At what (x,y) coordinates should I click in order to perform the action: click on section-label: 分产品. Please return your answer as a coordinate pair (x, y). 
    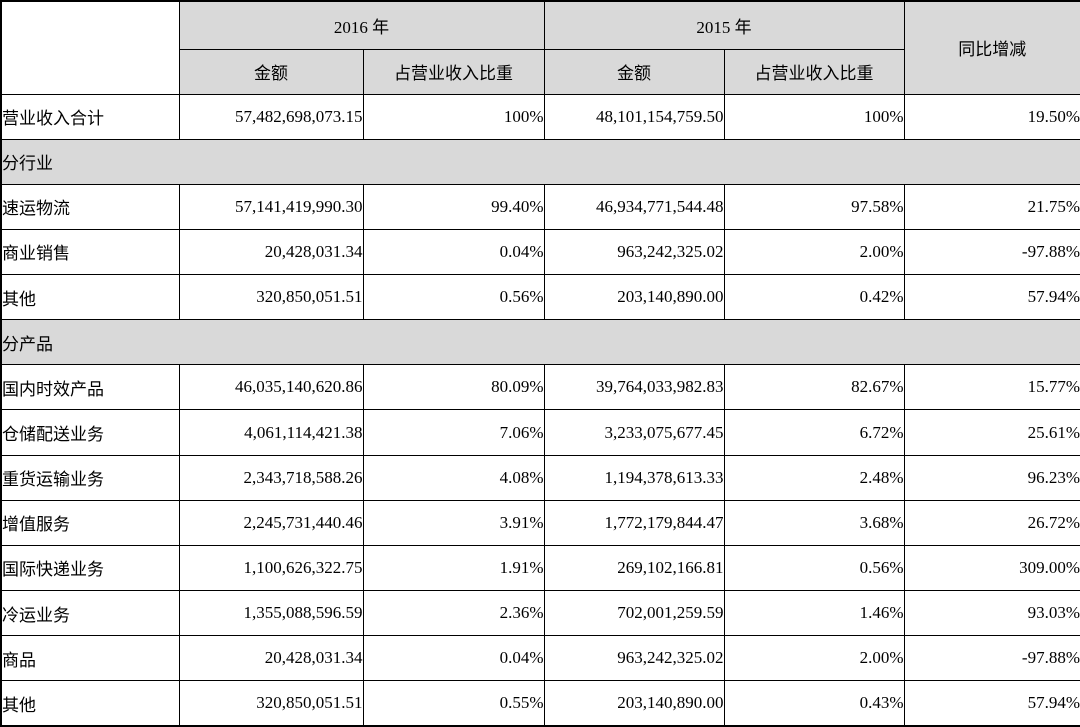
    Looking at the image, I should click on (540, 342).